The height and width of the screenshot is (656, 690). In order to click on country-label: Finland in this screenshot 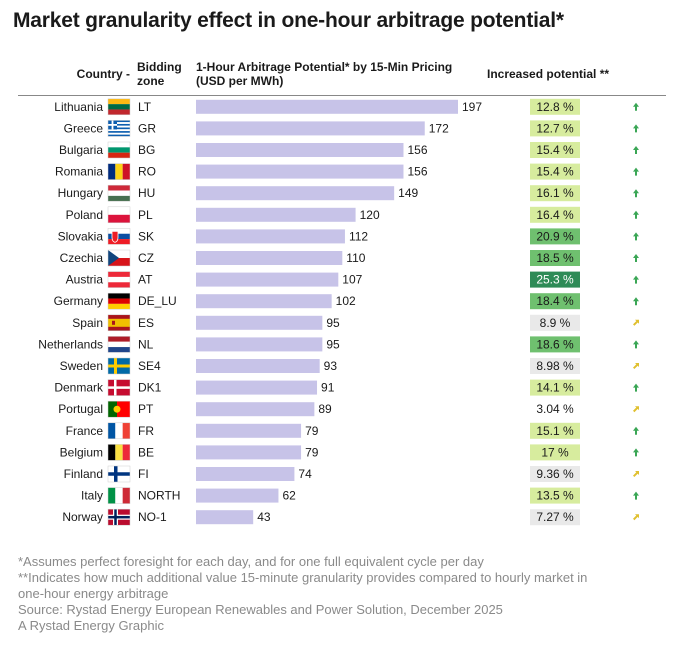, I will do `click(83, 474)`.